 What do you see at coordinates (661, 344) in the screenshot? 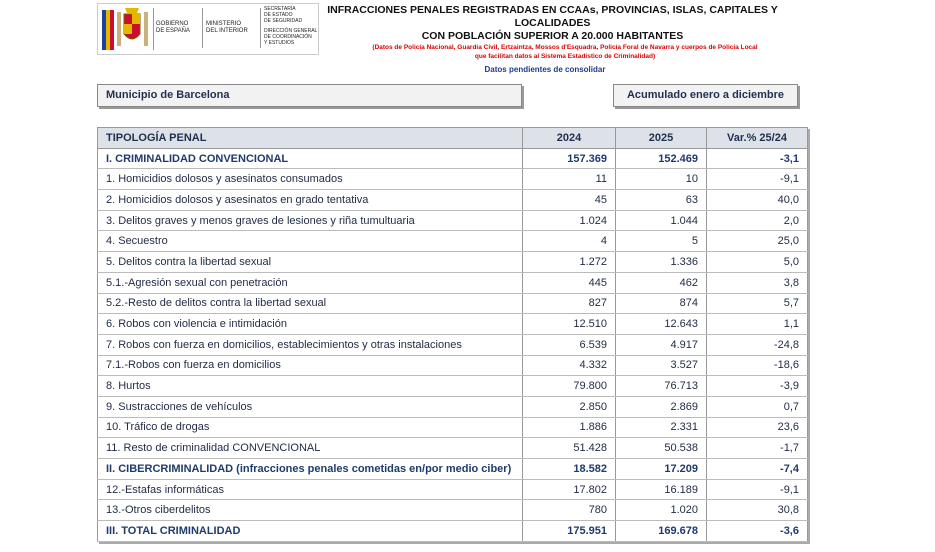
I see `cell-value: 4.917` at bounding box center [661, 344].